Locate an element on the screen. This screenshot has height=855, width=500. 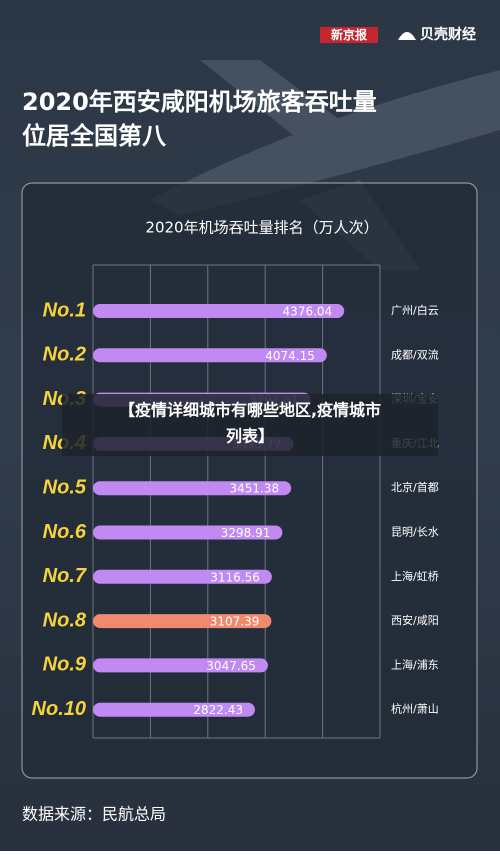
value-label: 2822.43 is located at coordinates (218, 710).